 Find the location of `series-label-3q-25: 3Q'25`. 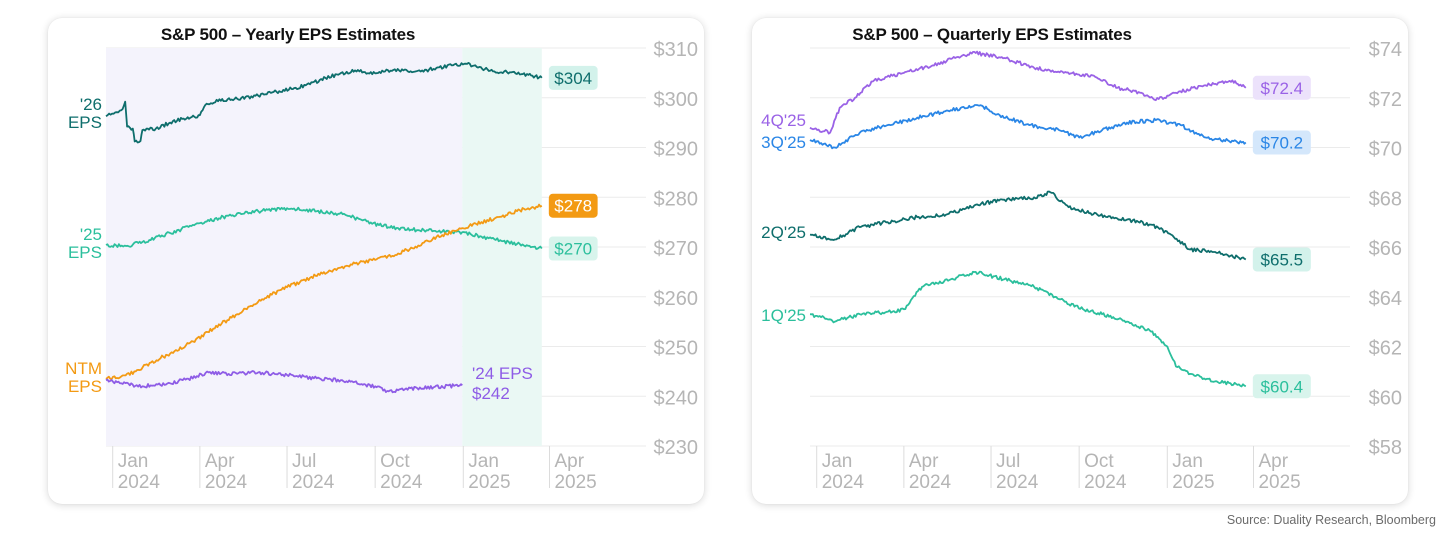

series-label-3q-25: 3Q'25 is located at coordinates (783, 142).